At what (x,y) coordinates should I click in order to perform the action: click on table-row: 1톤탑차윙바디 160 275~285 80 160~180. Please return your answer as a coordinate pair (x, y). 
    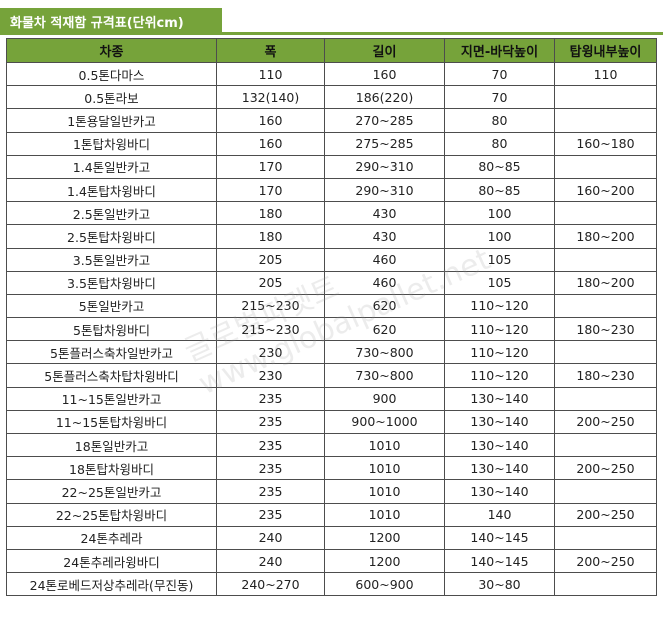
    Looking at the image, I should click on (331, 143).